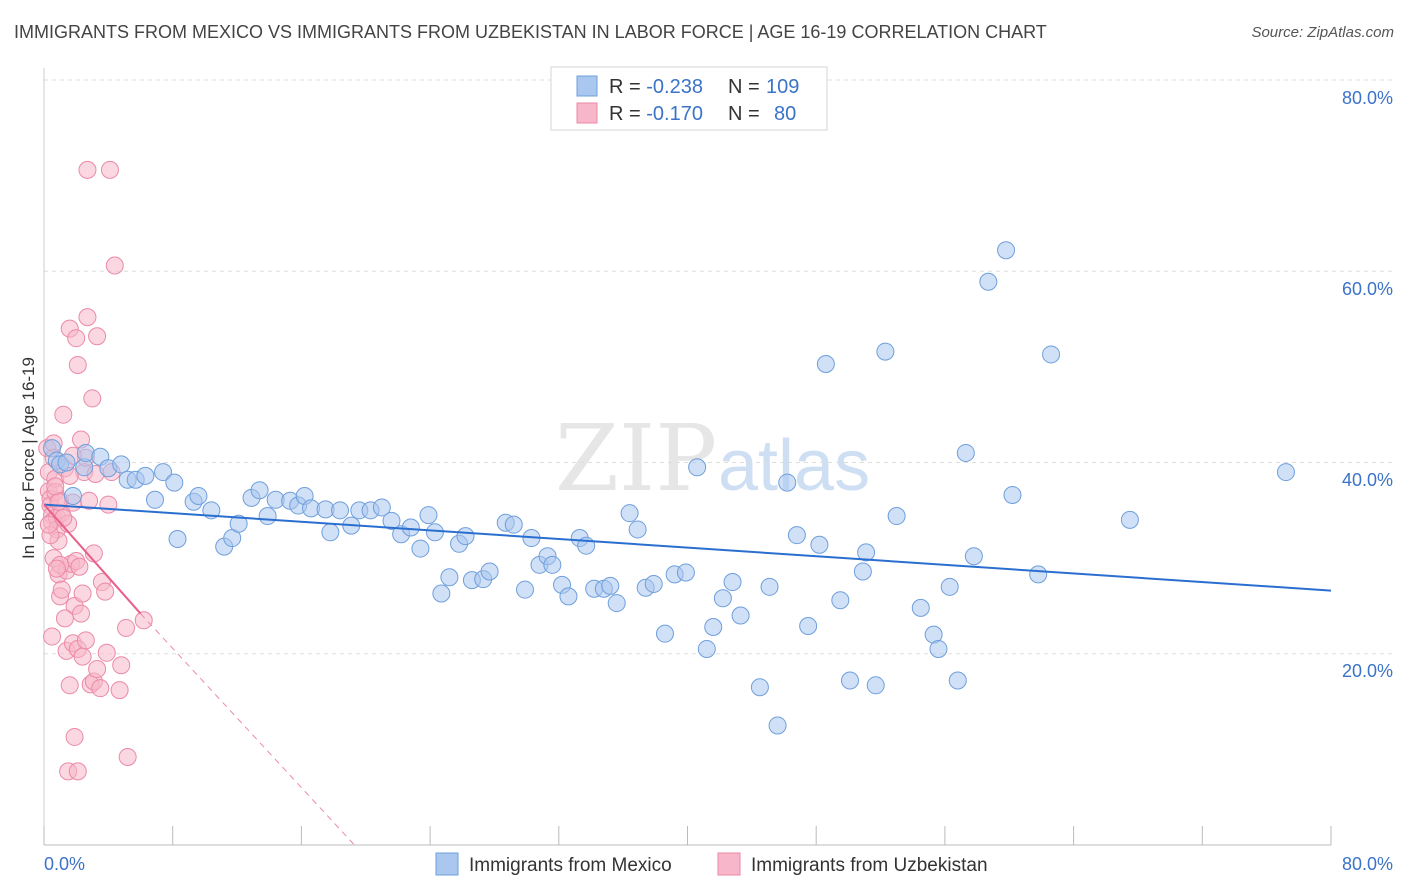 This screenshot has height=892, width=1406. Describe the element at coordinates (782, 87) in the screenshot. I see `legend-n-value-mexico: 109` at that location.